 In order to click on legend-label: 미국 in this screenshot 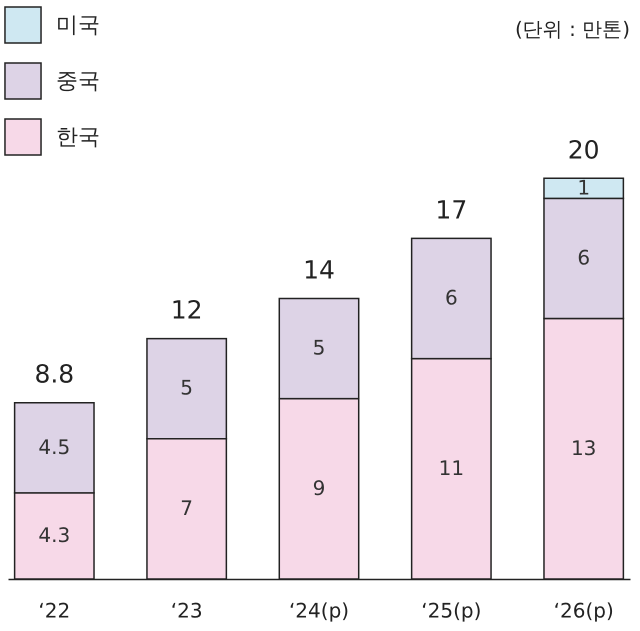, I will do `click(78, 25)`.